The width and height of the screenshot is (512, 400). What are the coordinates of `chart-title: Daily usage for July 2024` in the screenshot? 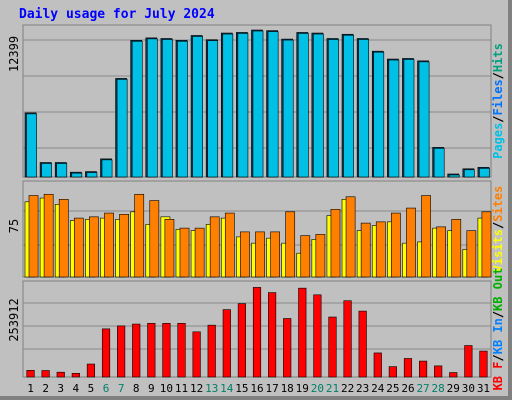 It's located at (117, 14).